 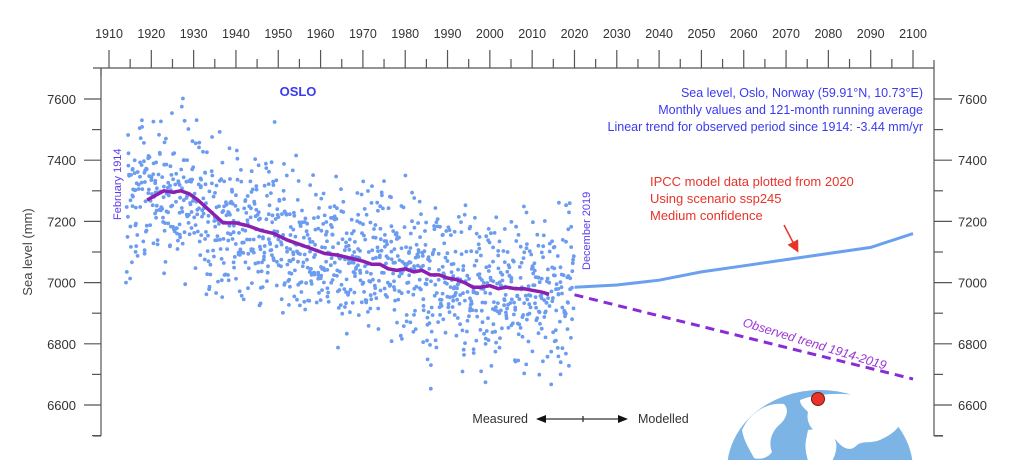 What do you see at coordinates (500, 419) in the screenshot?
I see `measured-label: Measured` at bounding box center [500, 419].